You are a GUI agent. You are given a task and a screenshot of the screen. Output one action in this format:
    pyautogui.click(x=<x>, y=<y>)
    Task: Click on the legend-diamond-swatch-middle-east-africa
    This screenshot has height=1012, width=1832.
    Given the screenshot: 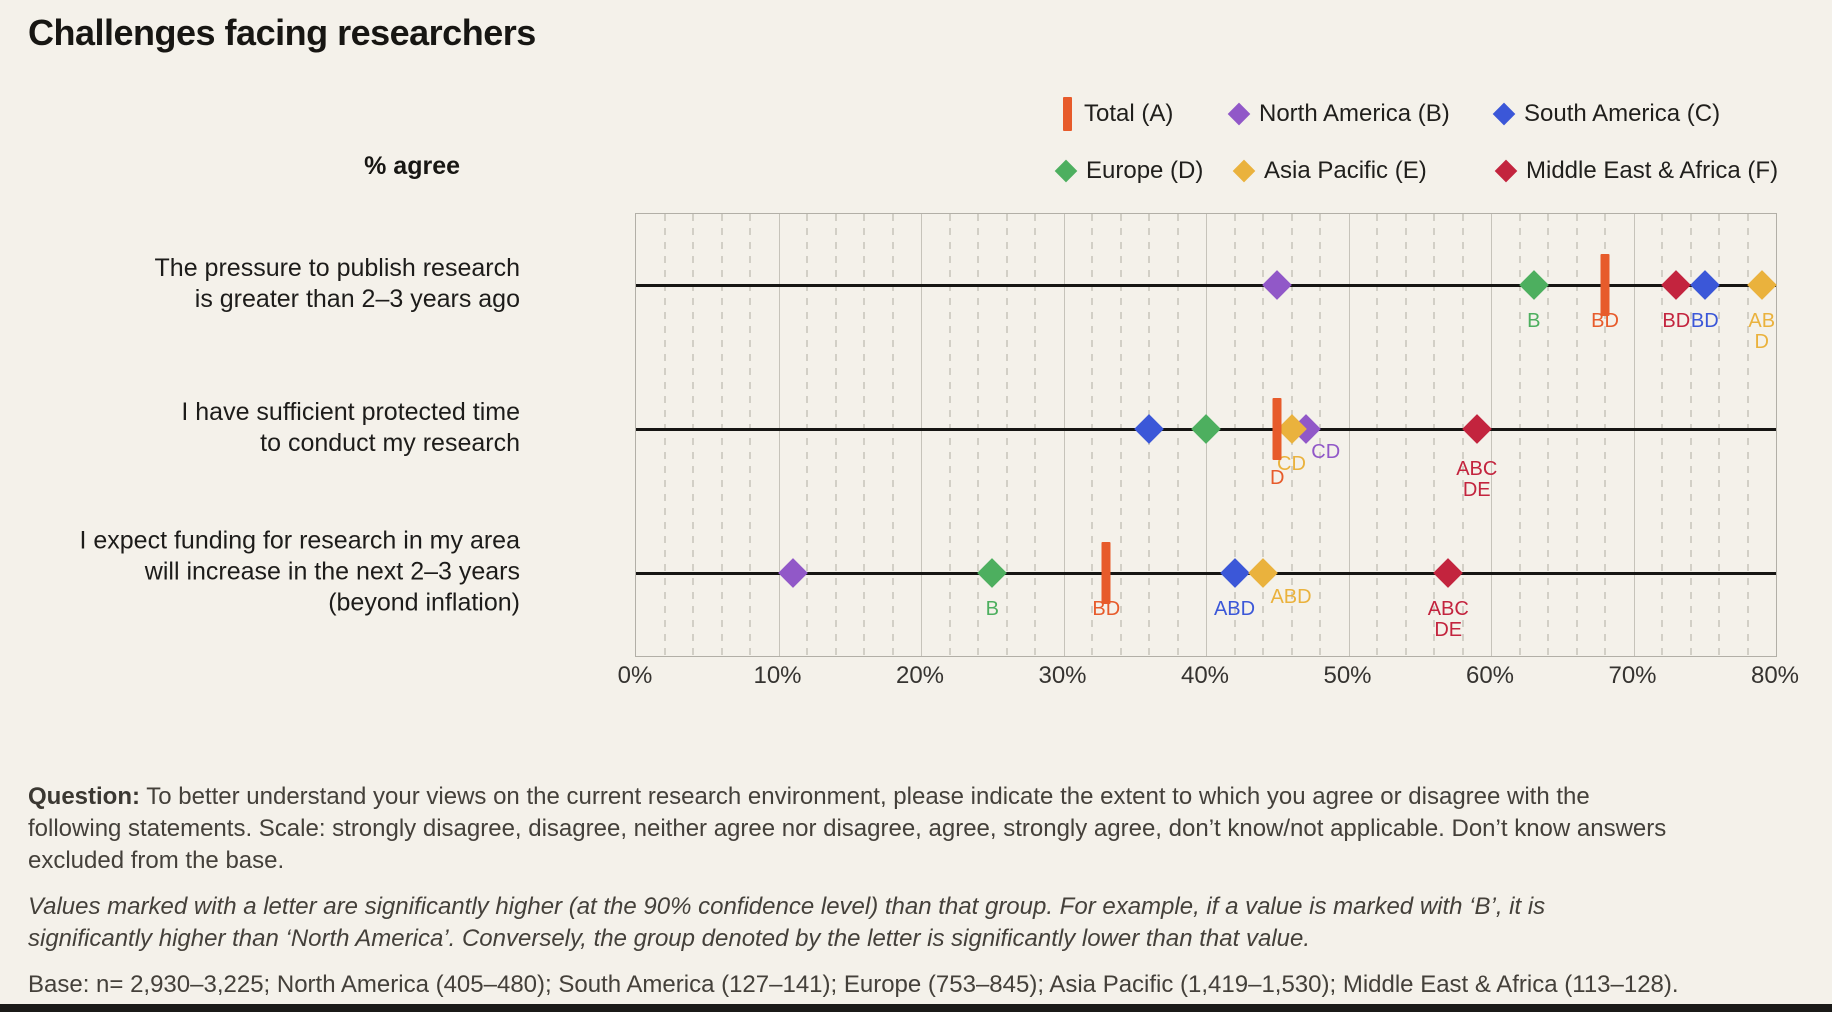 What is the action you would take?
    pyautogui.click(x=1506, y=171)
    